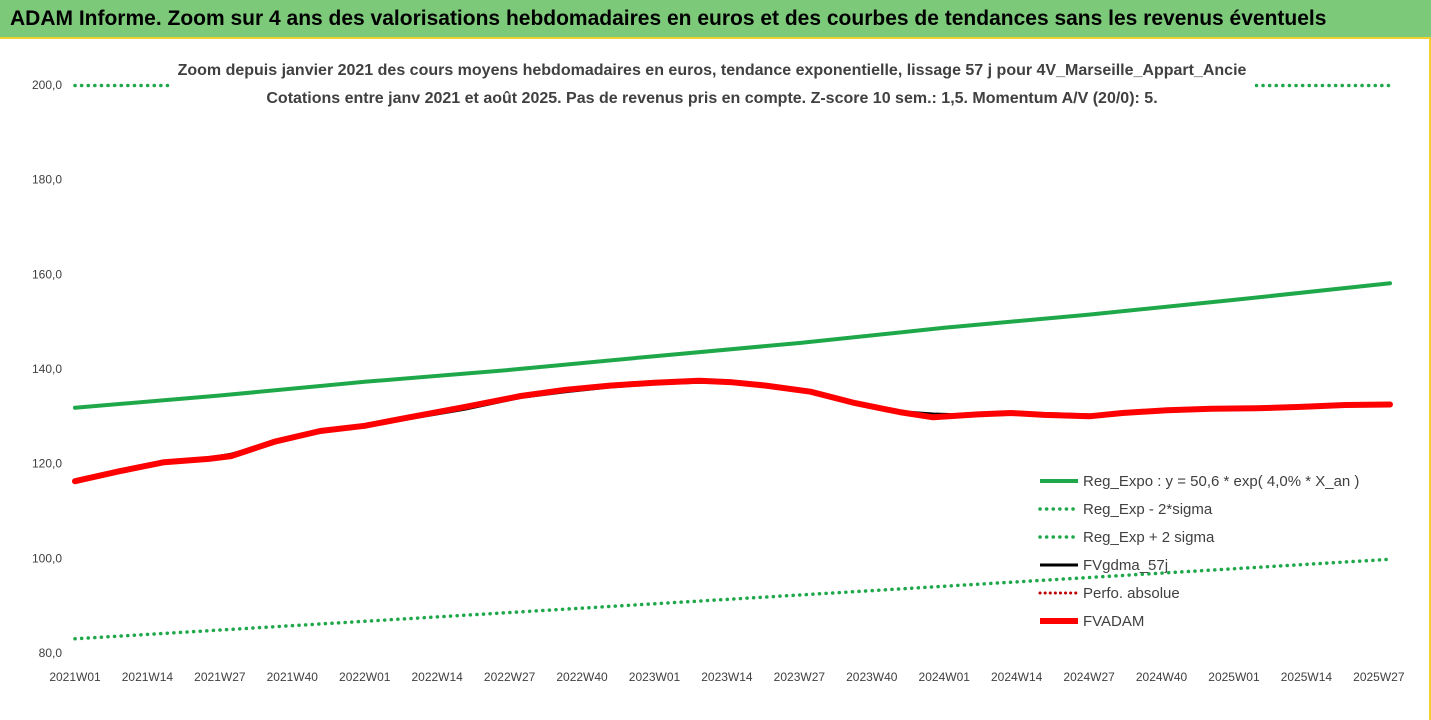  I want to click on x-tick-label: 2023W14, so click(727, 677).